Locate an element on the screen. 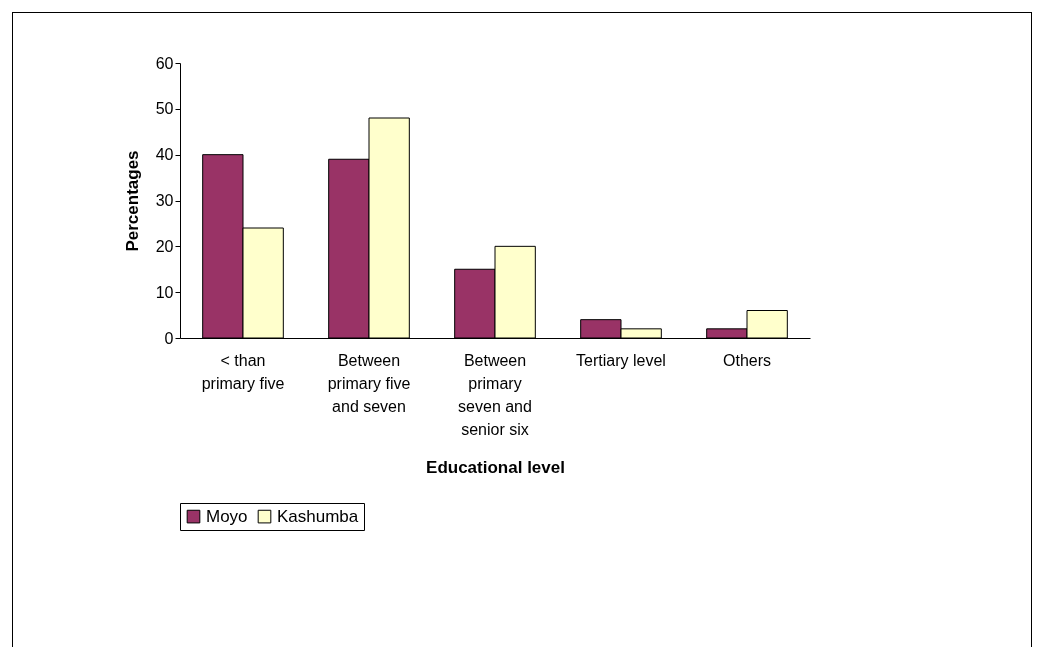 The width and height of the screenshot is (1056, 647). y-tick-label: 10 is located at coordinates (164, 292).